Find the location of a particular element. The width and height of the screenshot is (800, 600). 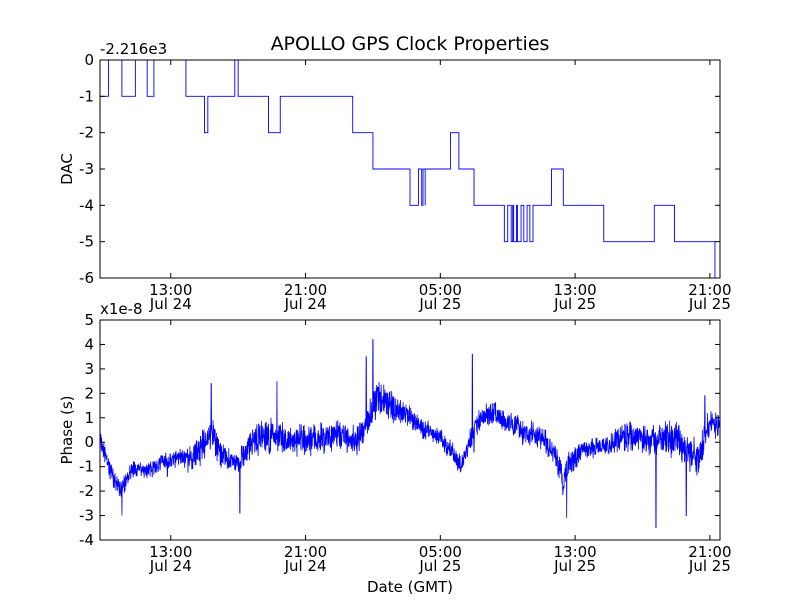

y-tick-label: -5 is located at coordinates (86, 242).